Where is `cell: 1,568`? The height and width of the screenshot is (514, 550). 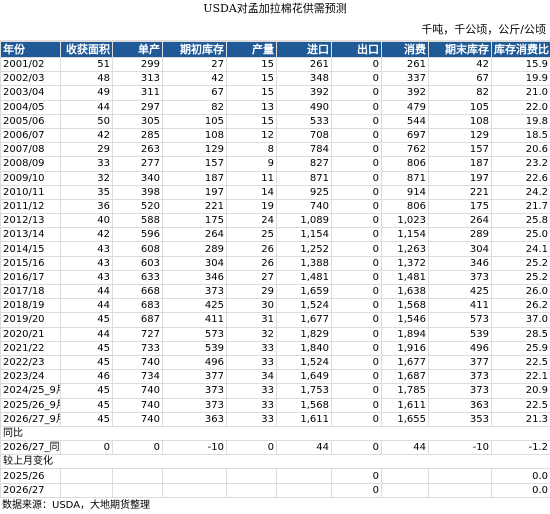
cell: 1,568 is located at coordinates (405, 306).